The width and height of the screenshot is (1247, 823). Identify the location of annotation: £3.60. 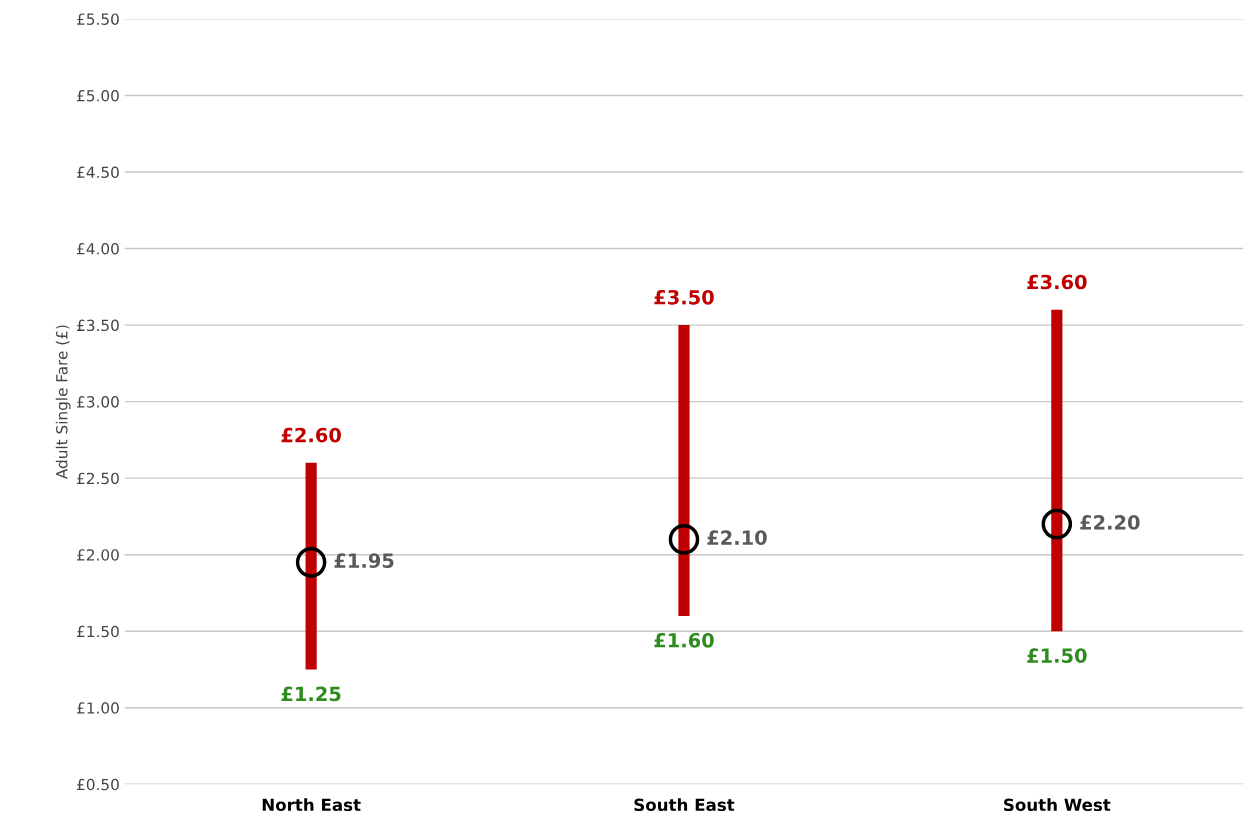
(1057, 282).